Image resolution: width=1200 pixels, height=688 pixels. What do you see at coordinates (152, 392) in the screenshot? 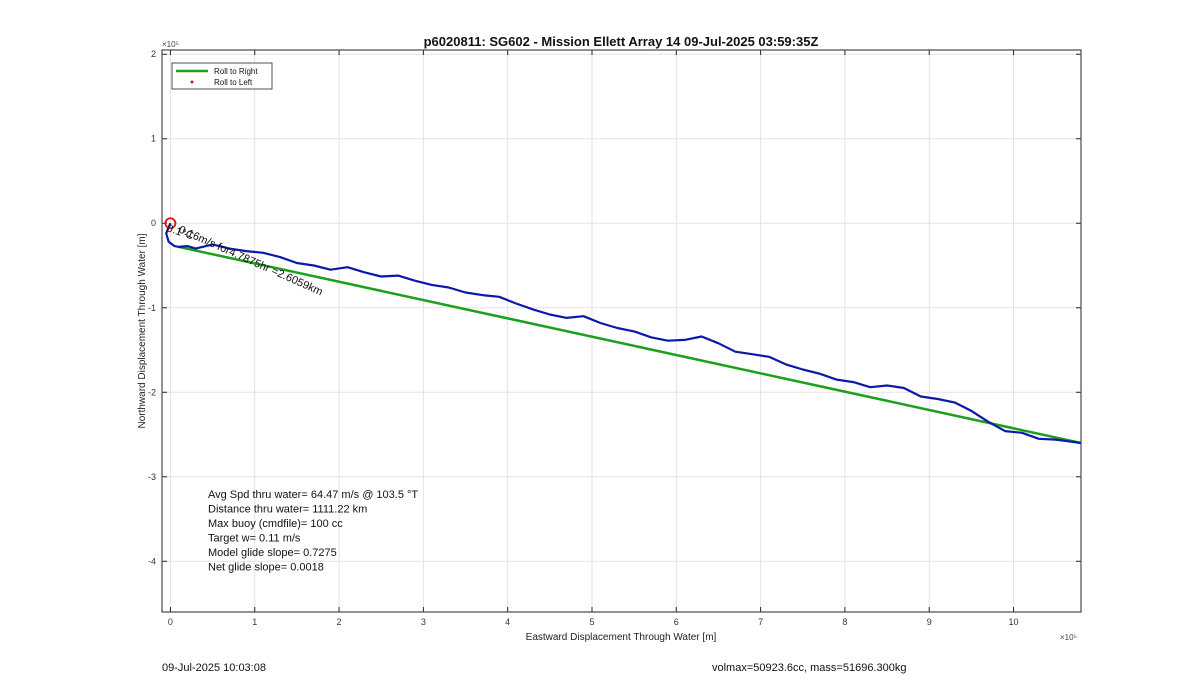
I see `y-tick-label: -2` at bounding box center [152, 392].